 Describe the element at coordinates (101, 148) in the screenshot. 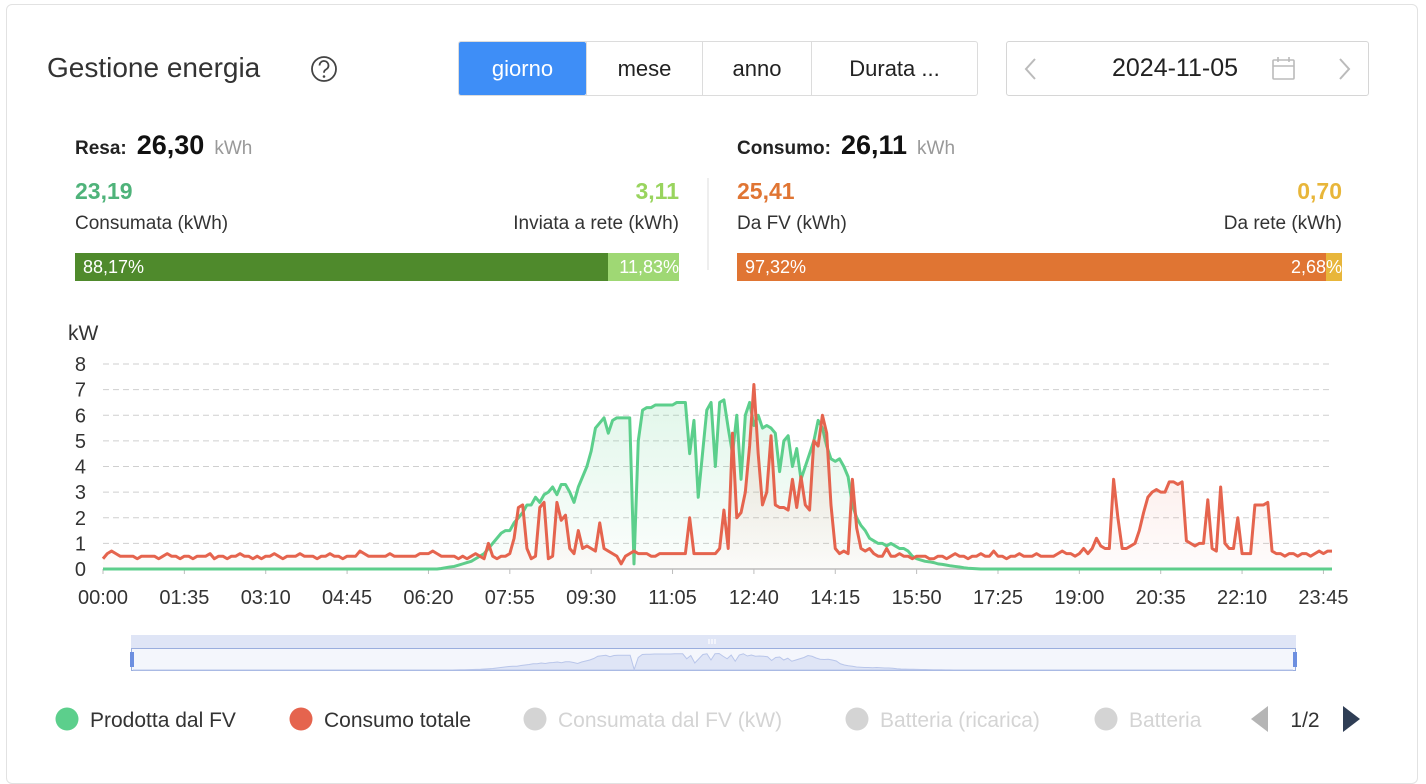

I see `summary-label: Resa:` at that location.